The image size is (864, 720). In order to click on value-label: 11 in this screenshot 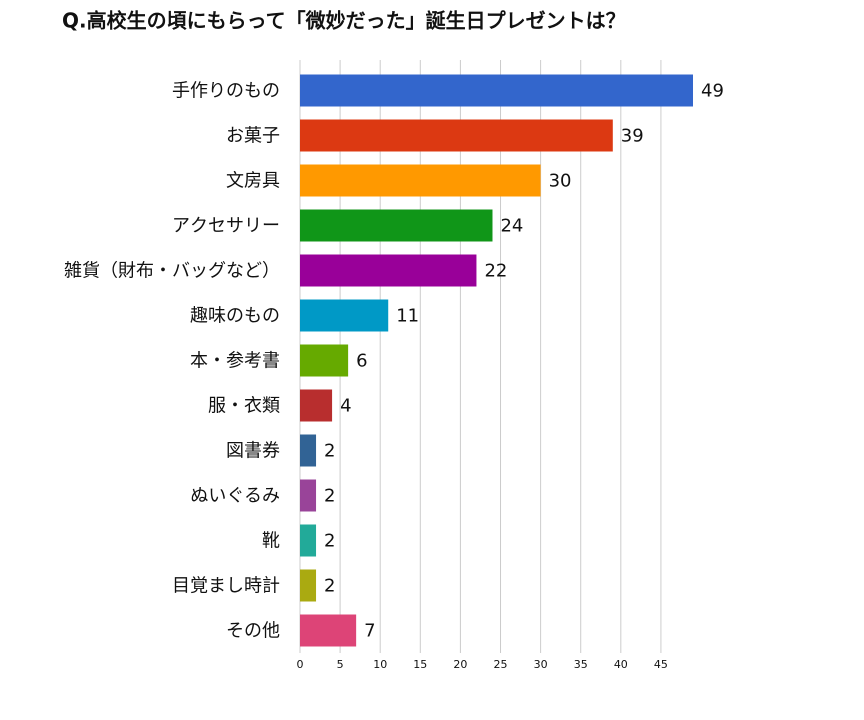, I will do `click(407, 316)`.